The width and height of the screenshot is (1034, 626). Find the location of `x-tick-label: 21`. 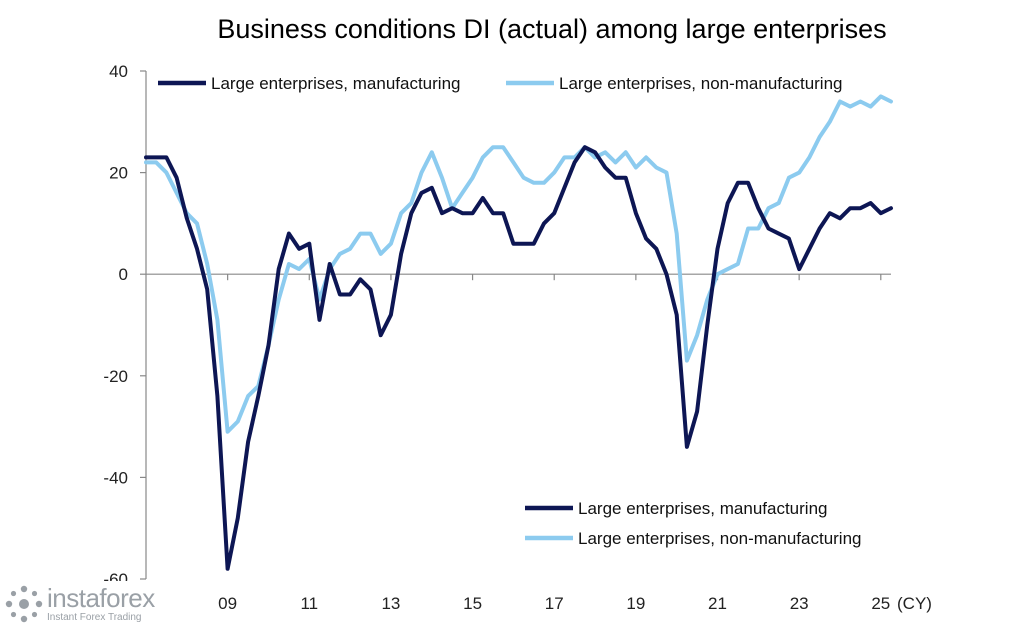

x-tick-label: 21 is located at coordinates (717, 603).